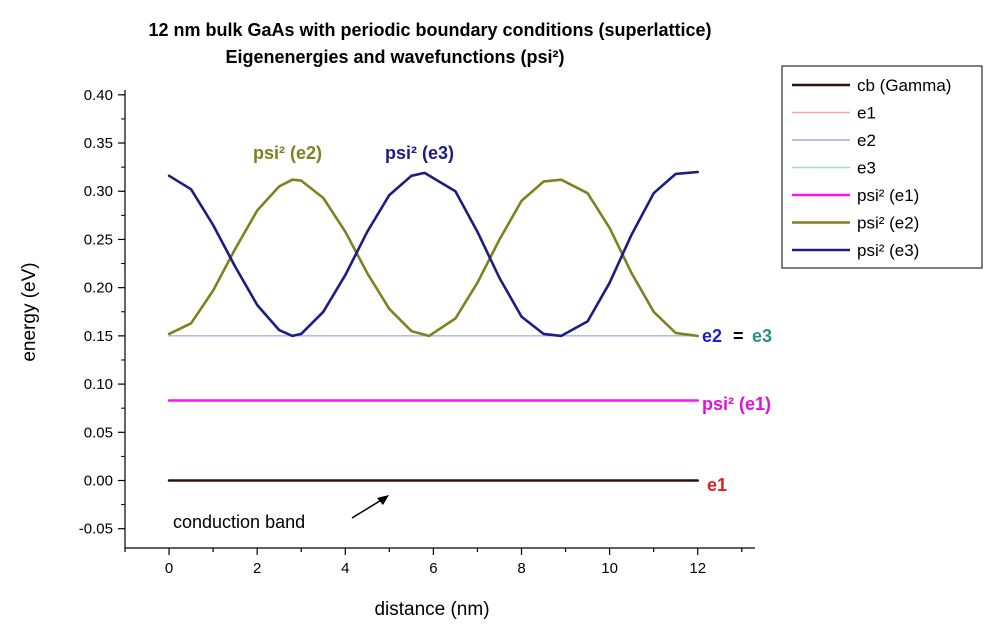  Describe the element at coordinates (257, 568) in the screenshot. I see `x-tick-label: 2` at that location.